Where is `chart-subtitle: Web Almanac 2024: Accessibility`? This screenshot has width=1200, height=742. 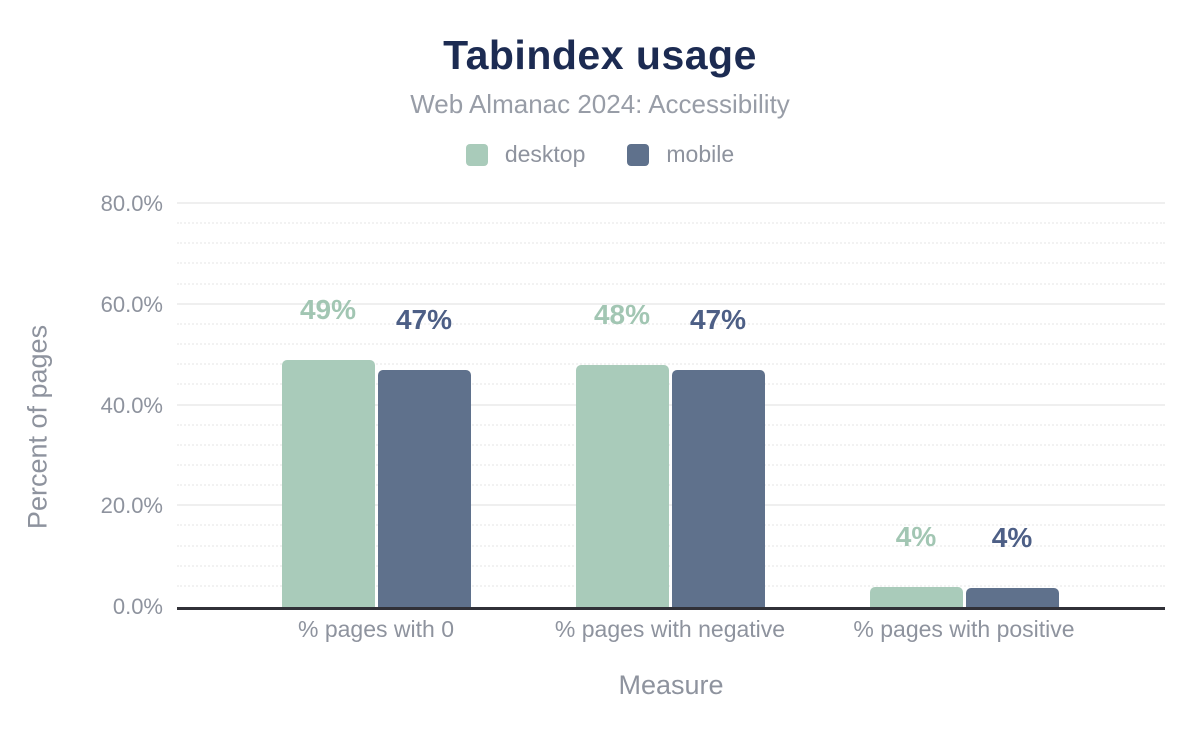
chart-subtitle: Web Almanac 2024: Accessibility is located at coordinates (600, 104).